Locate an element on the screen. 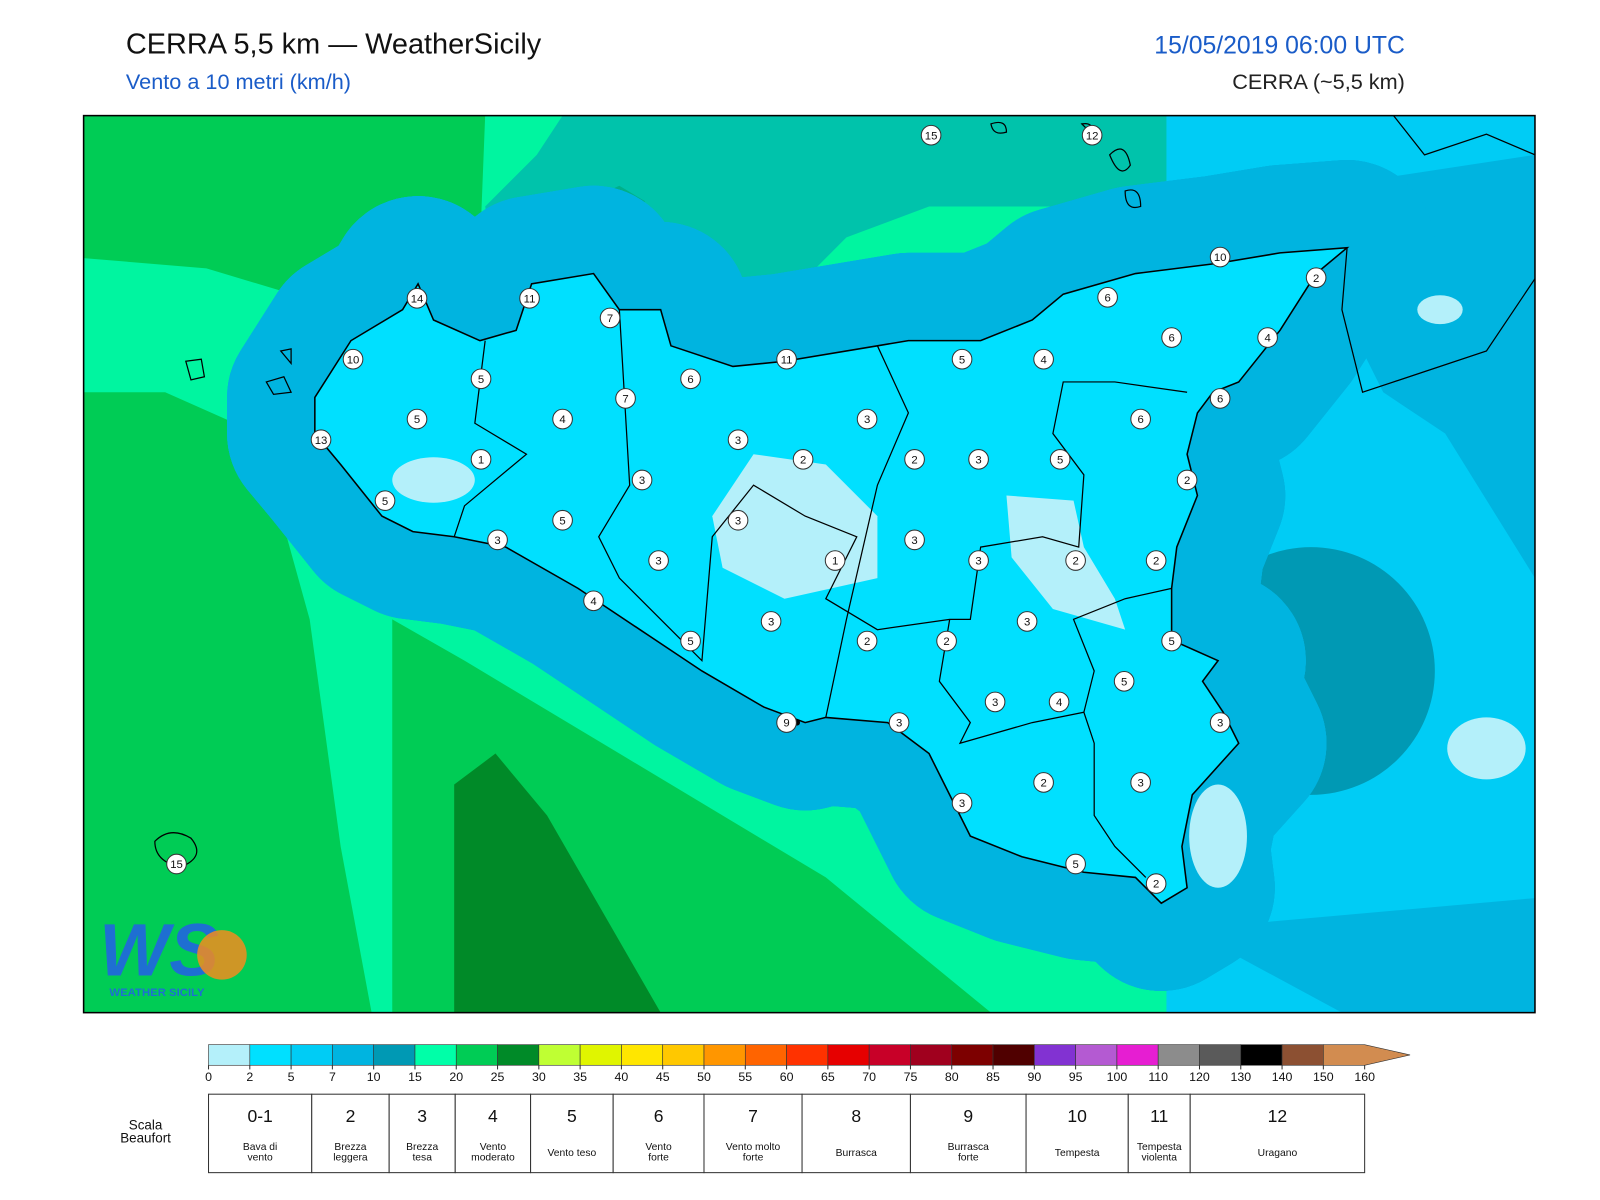 The image size is (1600, 1200). station-value: 15 is located at coordinates (176, 865).